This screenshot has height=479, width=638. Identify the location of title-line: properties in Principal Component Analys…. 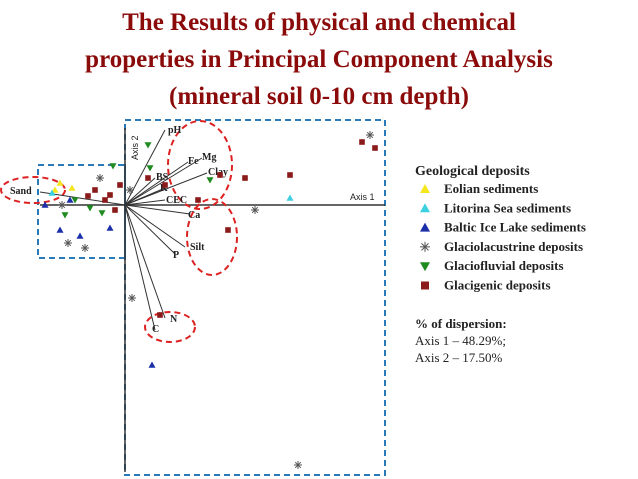
(319, 59).